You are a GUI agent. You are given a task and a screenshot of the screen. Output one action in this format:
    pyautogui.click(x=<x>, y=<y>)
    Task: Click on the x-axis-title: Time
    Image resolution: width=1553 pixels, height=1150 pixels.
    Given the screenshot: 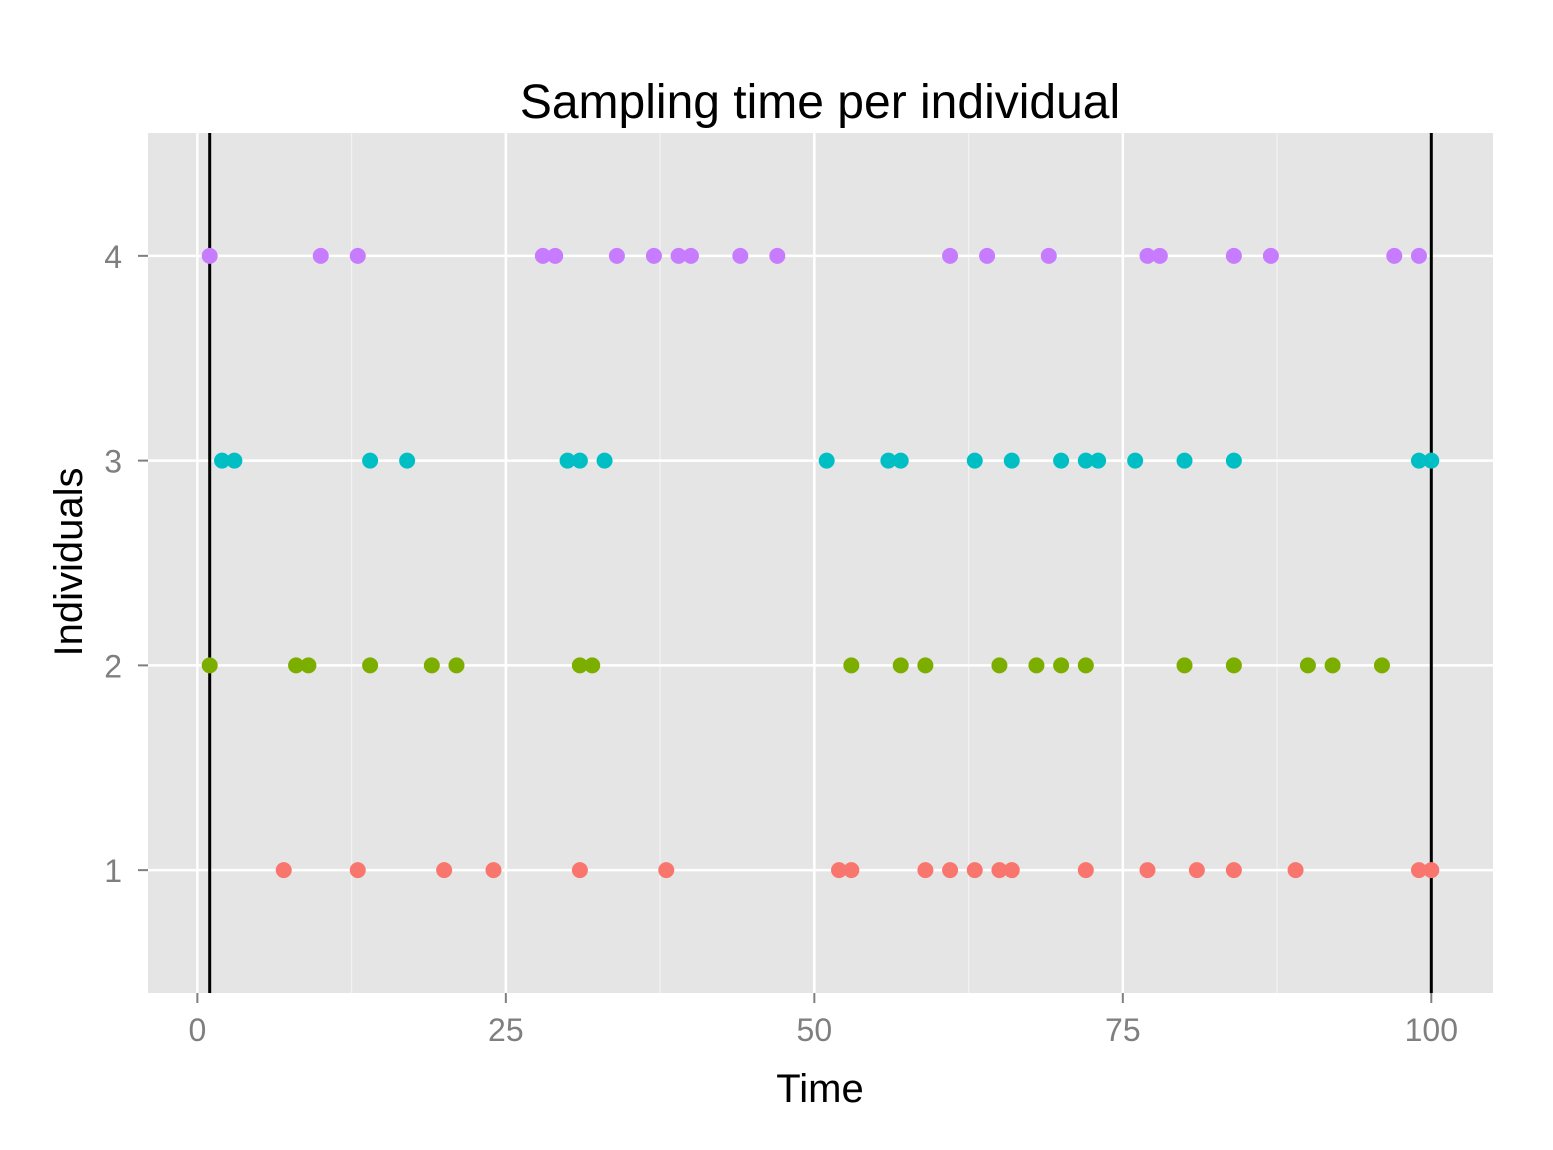 What is the action you would take?
    pyautogui.click(x=819, y=1089)
    